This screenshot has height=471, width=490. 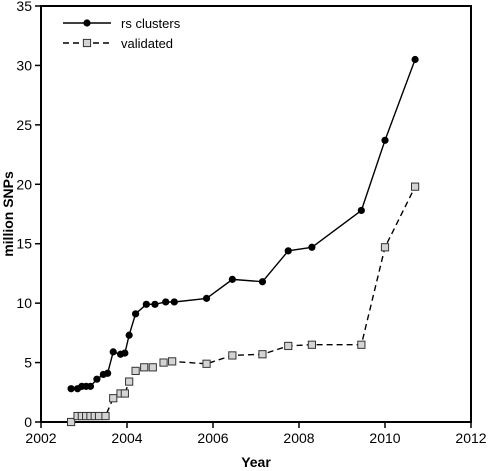 I want to click on x-tick-label: 2010, so click(x=384, y=438).